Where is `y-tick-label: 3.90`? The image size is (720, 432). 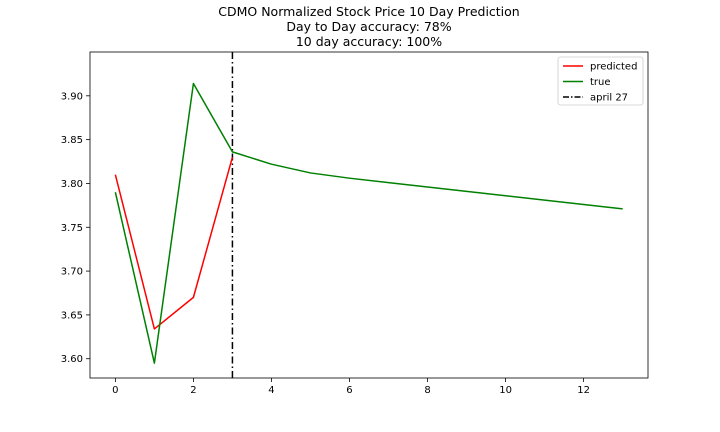
y-tick-label: 3.90 is located at coordinates (72, 96).